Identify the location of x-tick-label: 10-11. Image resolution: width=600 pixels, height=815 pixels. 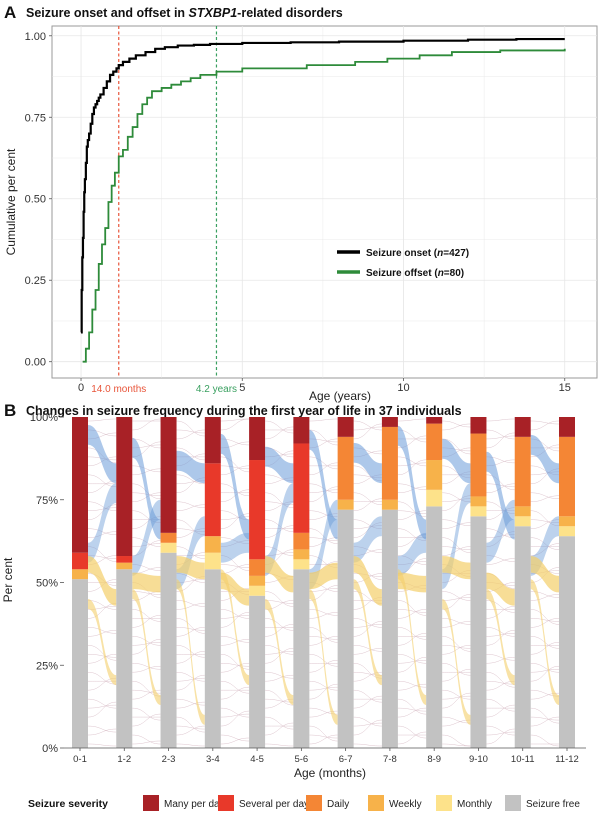
(523, 759).